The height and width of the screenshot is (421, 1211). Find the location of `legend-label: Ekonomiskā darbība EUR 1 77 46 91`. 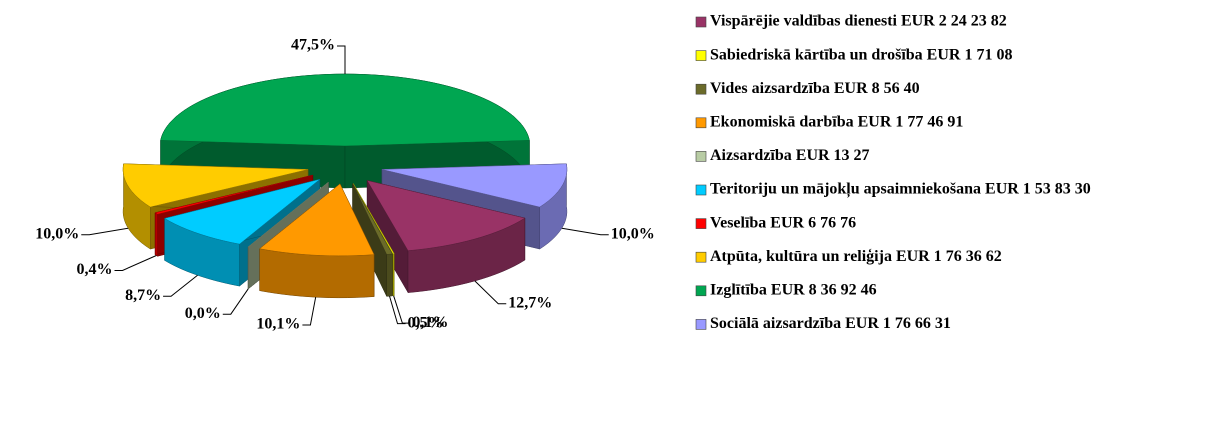

legend-label: Ekonomiskā darbība EUR 1 77 46 91 is located at coordinates (836, 121).